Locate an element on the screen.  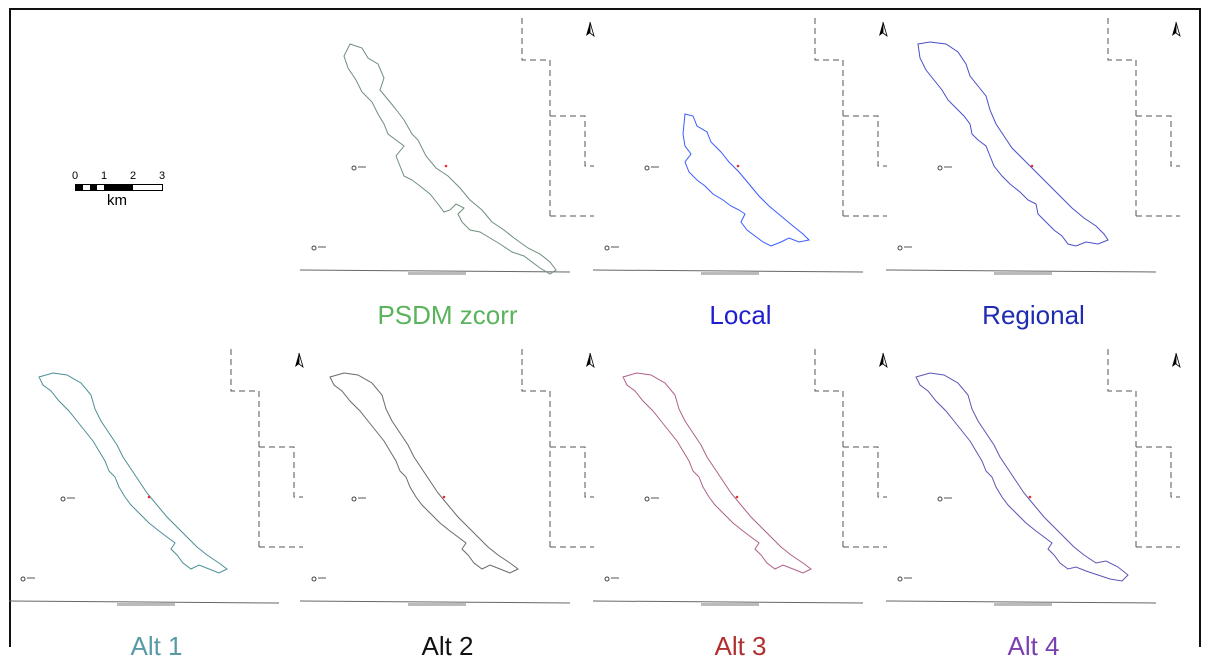
map-panel-regional: Regional is located at coordinates (1033, 173).